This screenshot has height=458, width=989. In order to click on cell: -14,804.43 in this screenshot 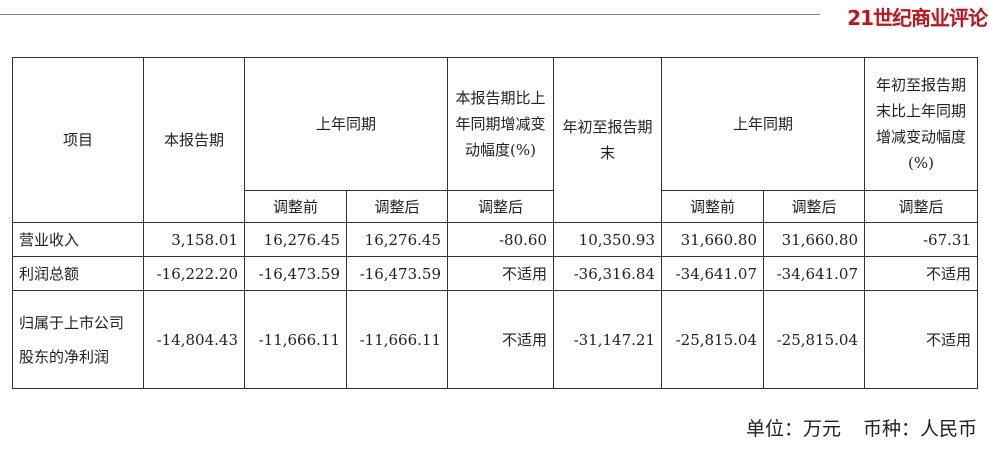, I will do `click(194, 339)`.